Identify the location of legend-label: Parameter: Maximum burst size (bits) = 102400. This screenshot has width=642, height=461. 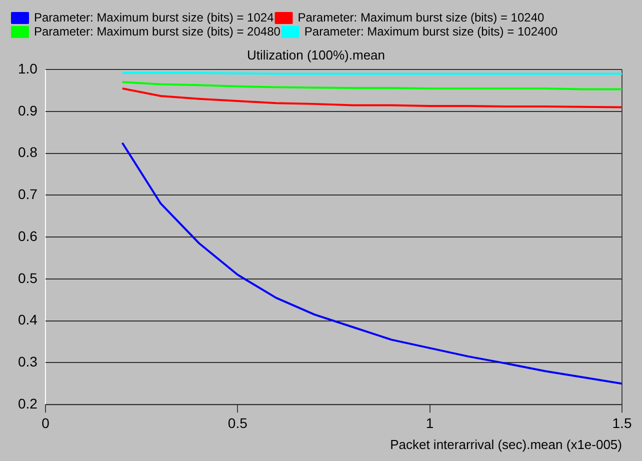
(431, 31).